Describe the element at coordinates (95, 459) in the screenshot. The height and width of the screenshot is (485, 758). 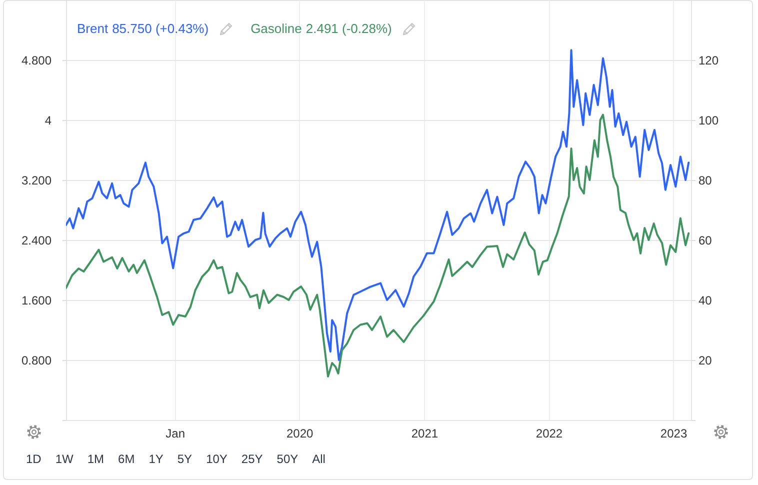
I see `text: 1M` at that location.